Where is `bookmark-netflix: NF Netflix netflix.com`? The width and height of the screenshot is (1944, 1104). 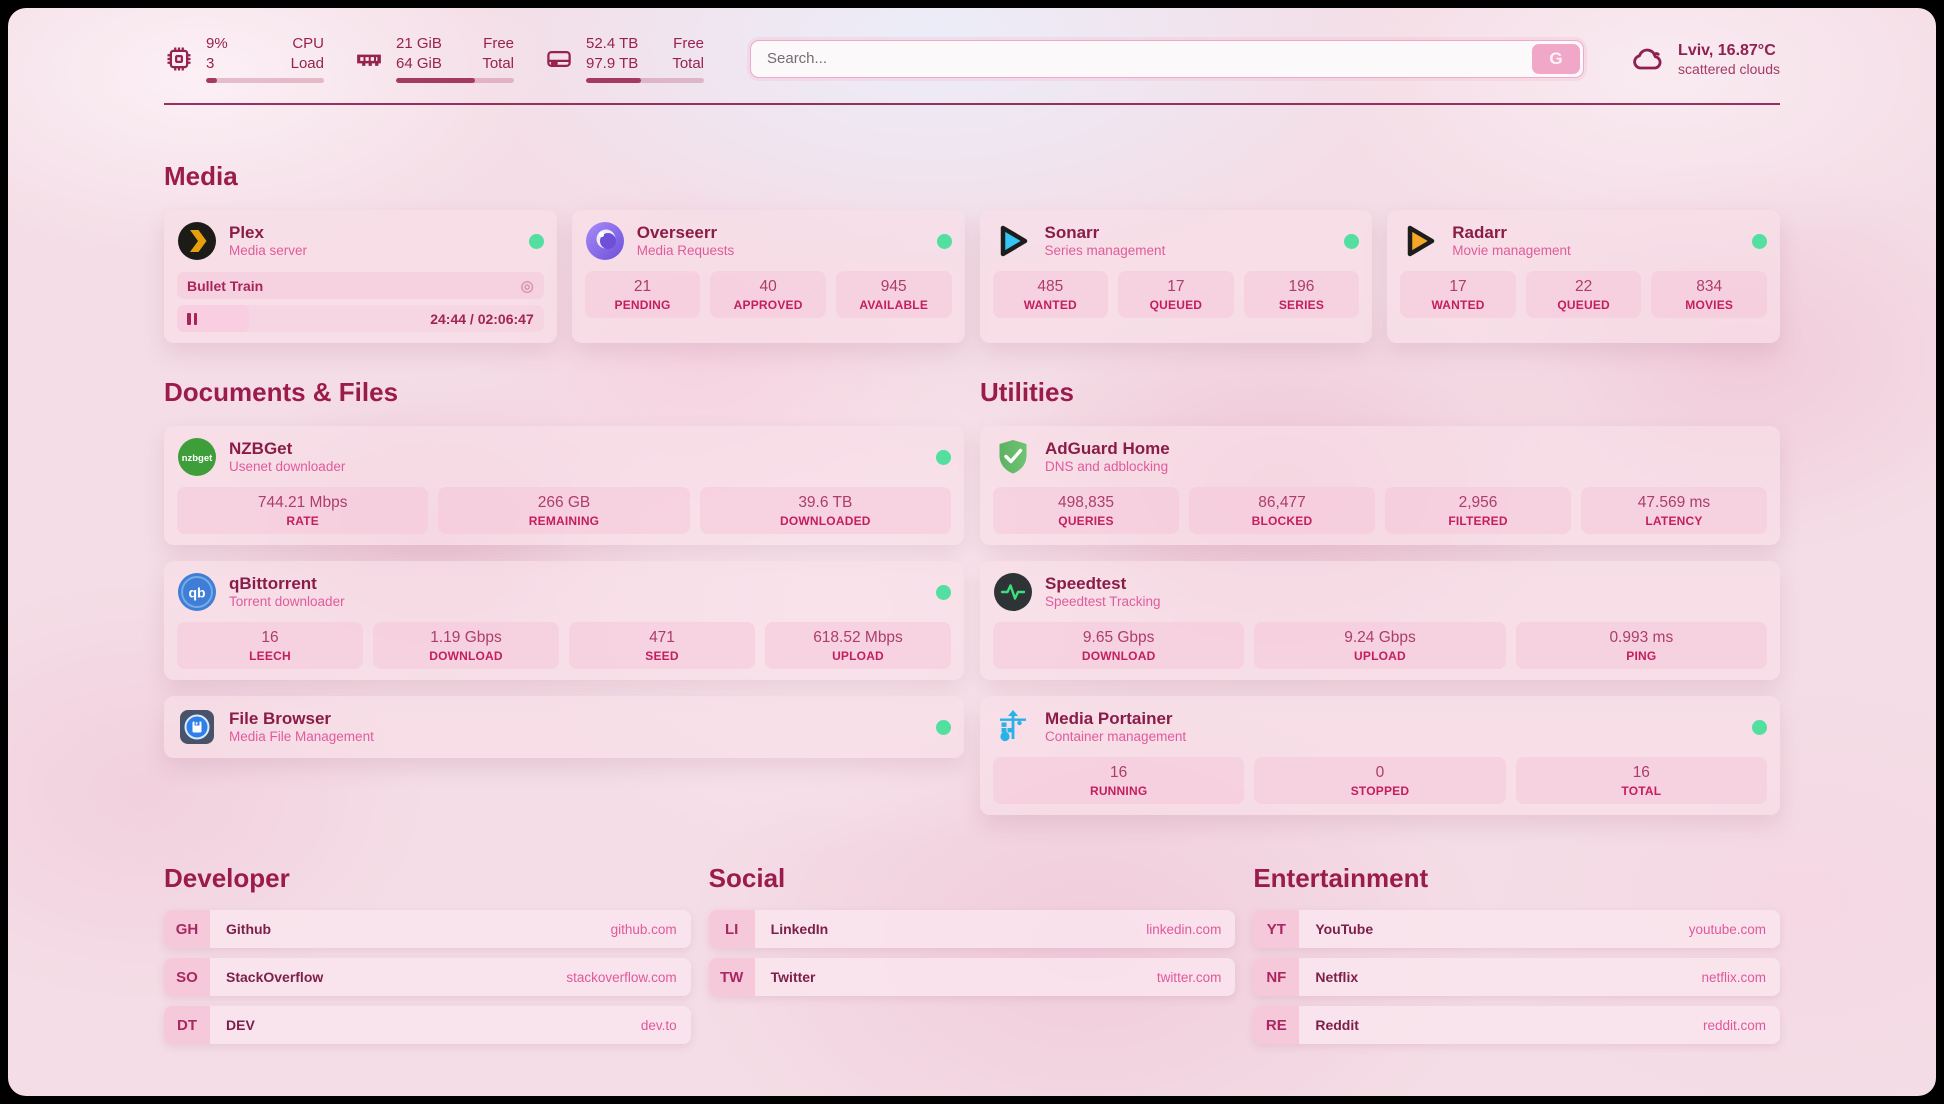
bookmark-netflix: NF Netflix netflix.com is located at coordinates (1516, 977).